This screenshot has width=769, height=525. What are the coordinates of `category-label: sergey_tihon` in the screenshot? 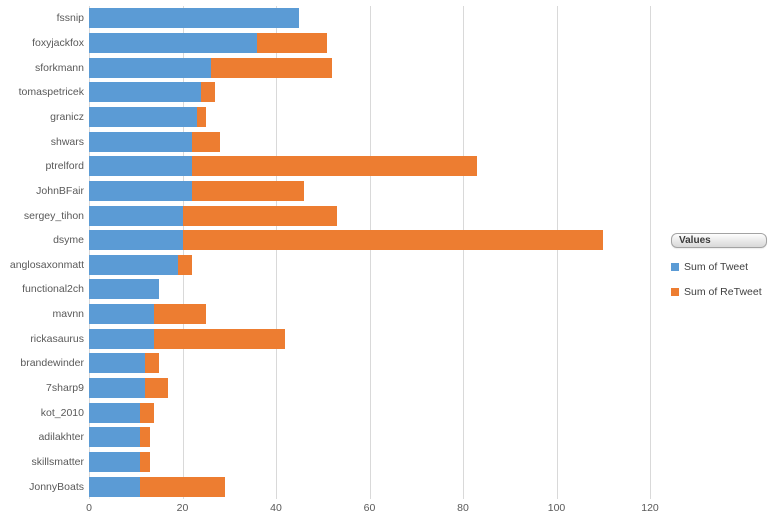 It's located at (53, 215).